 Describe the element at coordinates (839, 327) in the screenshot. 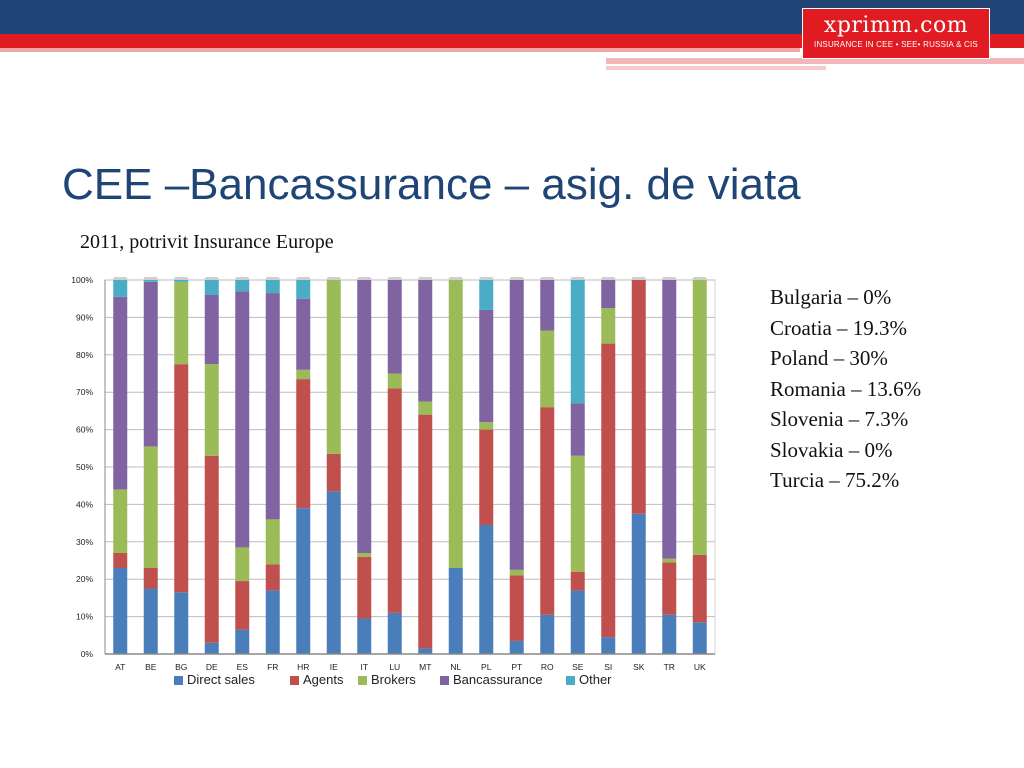

I see `stat-croatia: Croatia – 19.3%` at that location.